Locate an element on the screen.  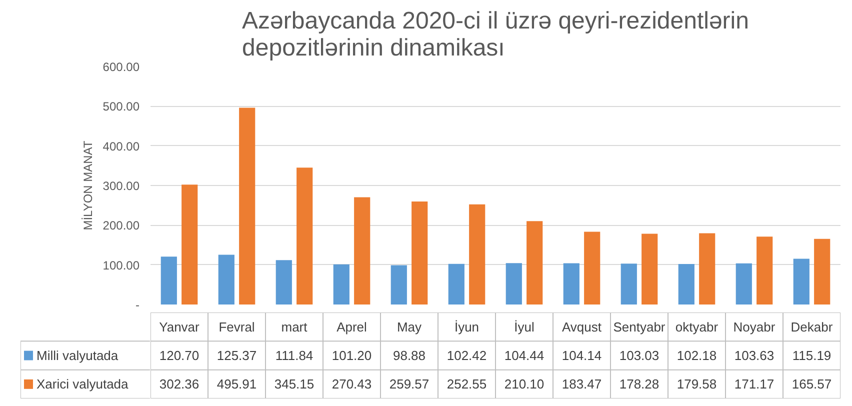
data-label: 179.58 is located at coordinates (696, 384).